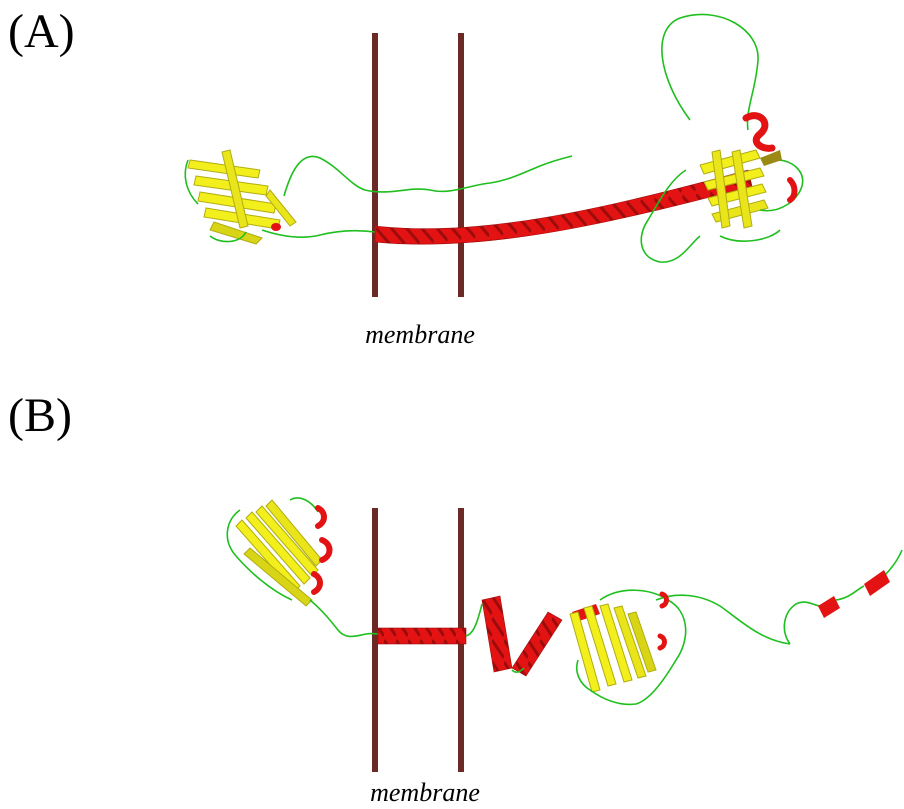 The height and width of the screenshot is (809, 904). I want to click on c-terminal-helix-b1, so click(829, 607).